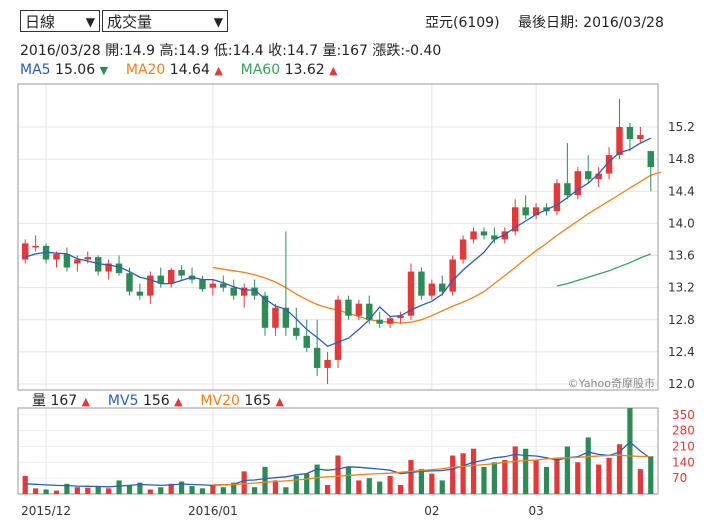 The image size is (720, 525). Describe the element at coordinates (60, 21) in the screenshot. I see `period-select: 日線 ▼` at that location.